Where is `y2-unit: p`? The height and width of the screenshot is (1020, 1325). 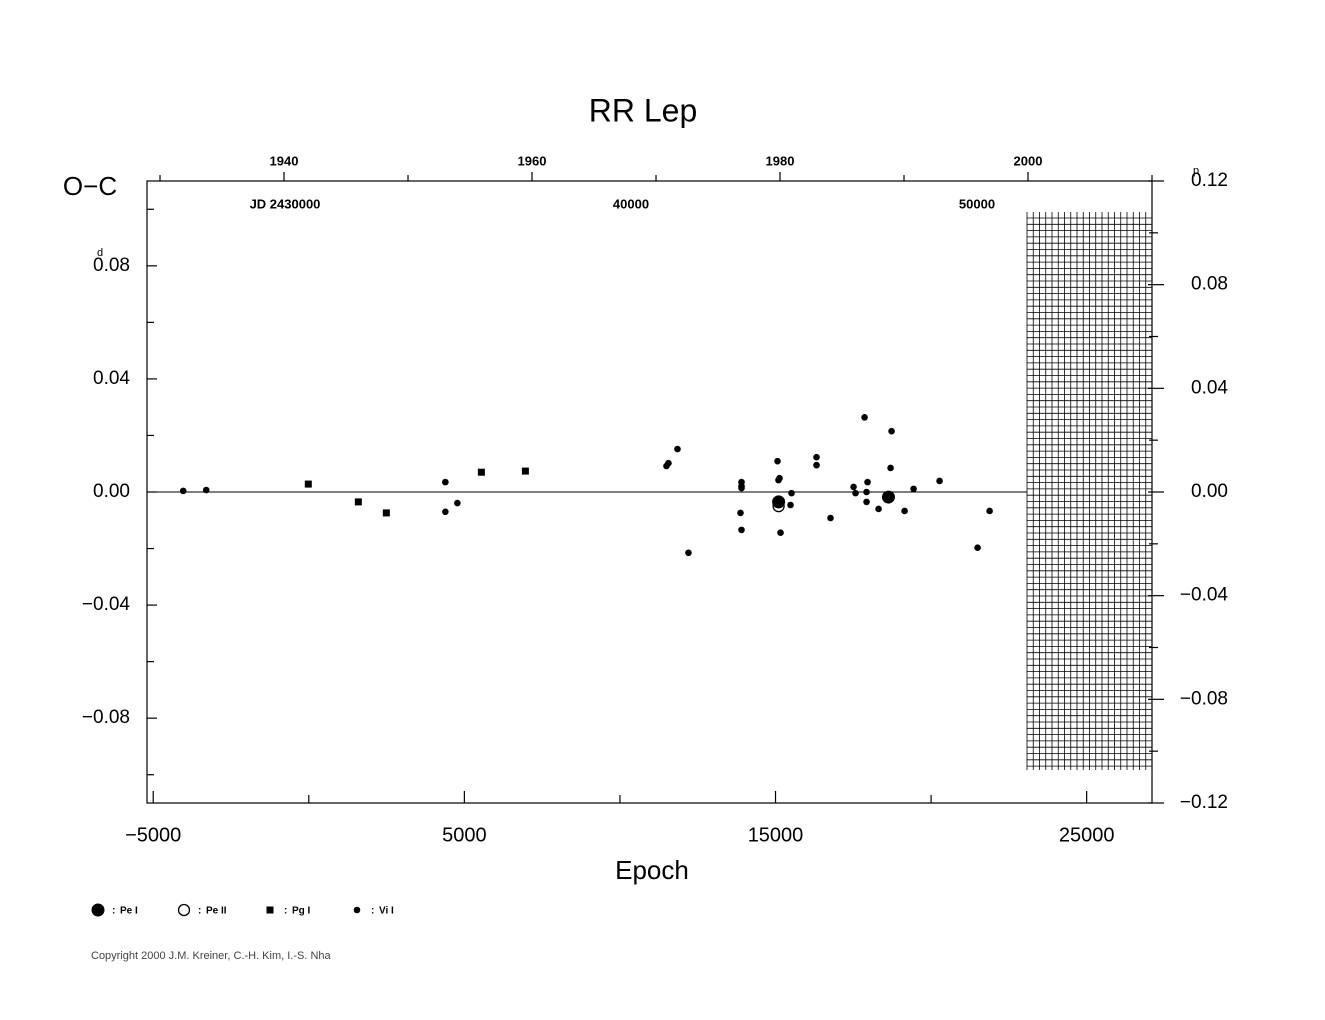
y2-unit: p is located at coordinates (1196, 171).